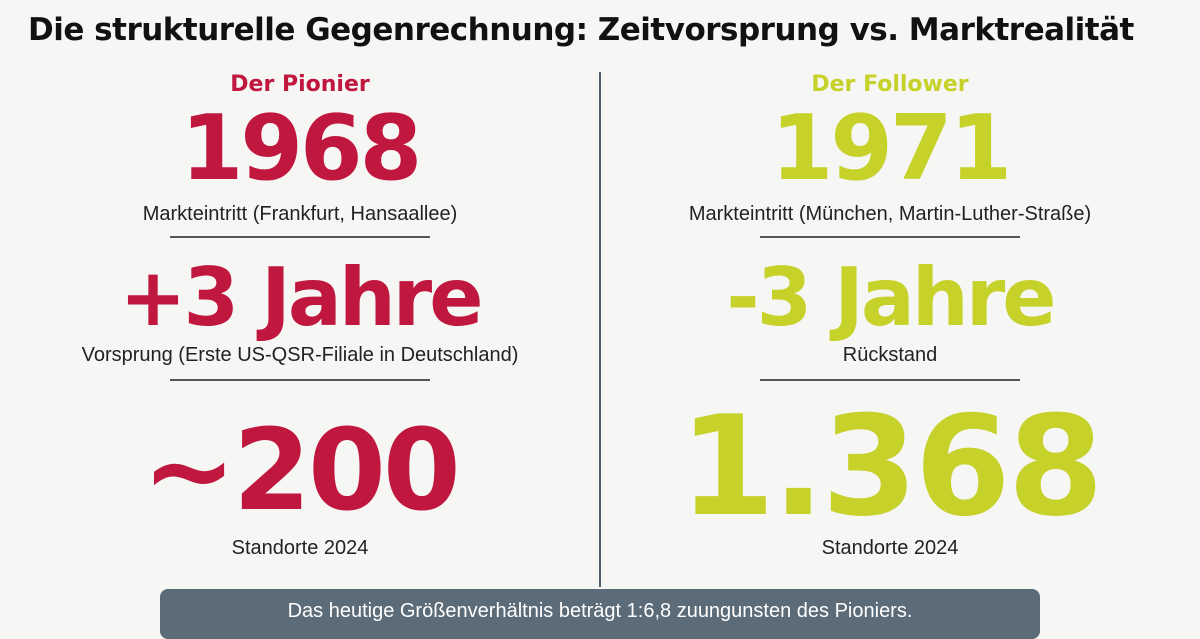  Describe the element at coordinates (300, 84) in the screenshot. I see `column-heading: Der Pionier` at that location.